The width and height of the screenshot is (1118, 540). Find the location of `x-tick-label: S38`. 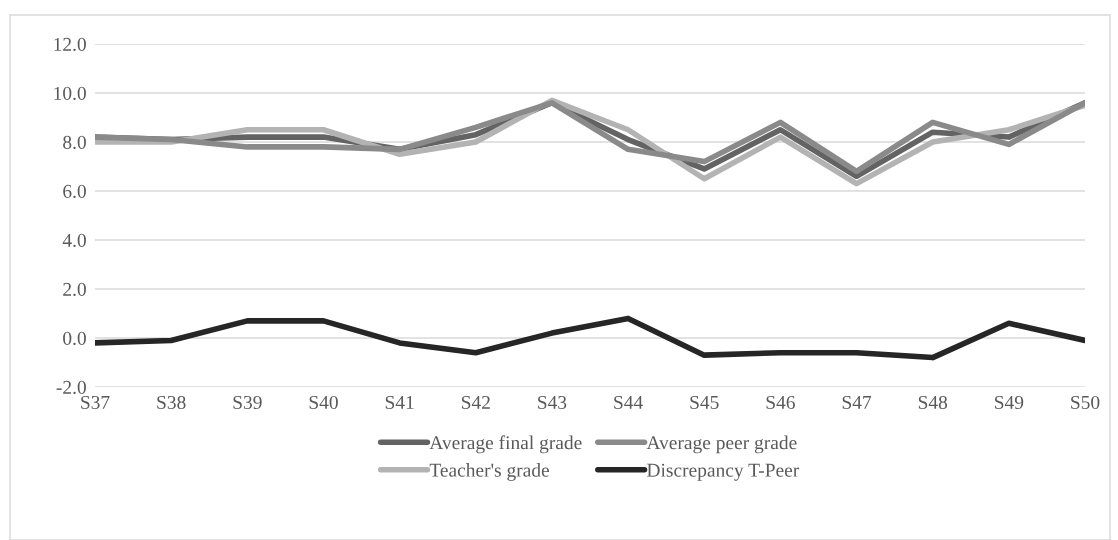

x-tick-label: S38 is located at coordinates (171, 402).